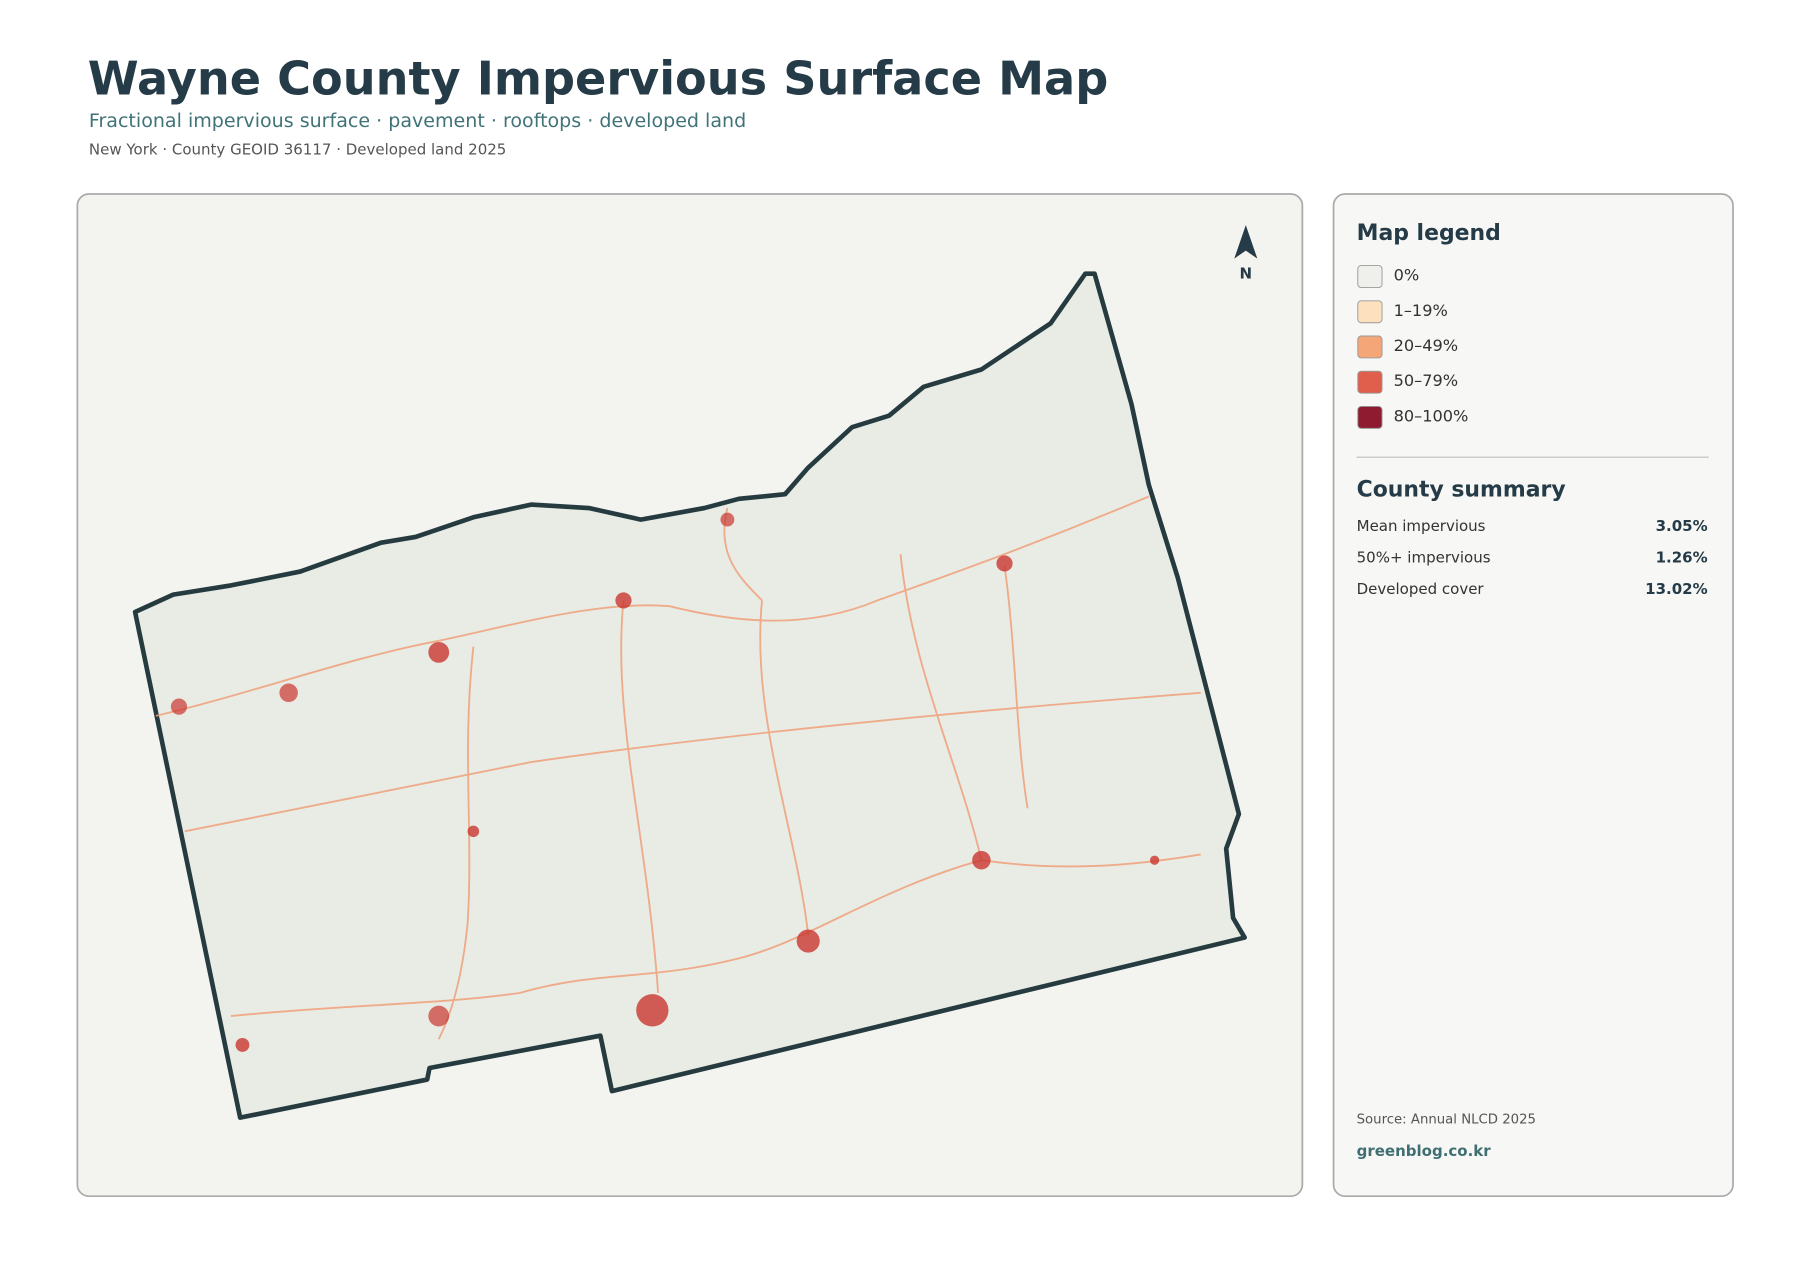  I want to click on summary-value: 1.26%, so click(1682, 558).